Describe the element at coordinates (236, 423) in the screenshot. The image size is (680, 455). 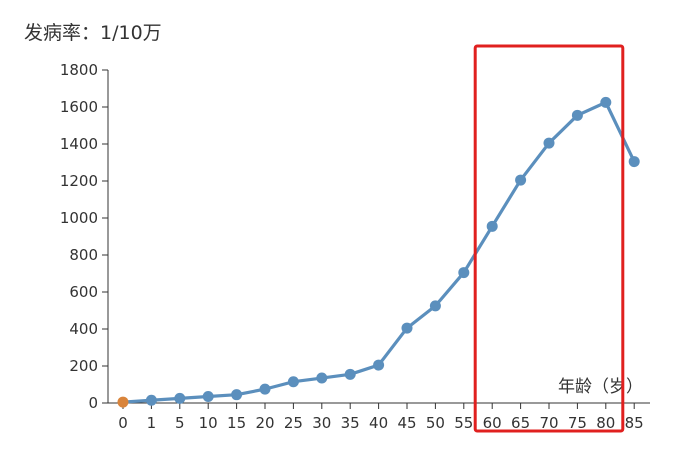
I see `x-tick-label: 15` at that location.